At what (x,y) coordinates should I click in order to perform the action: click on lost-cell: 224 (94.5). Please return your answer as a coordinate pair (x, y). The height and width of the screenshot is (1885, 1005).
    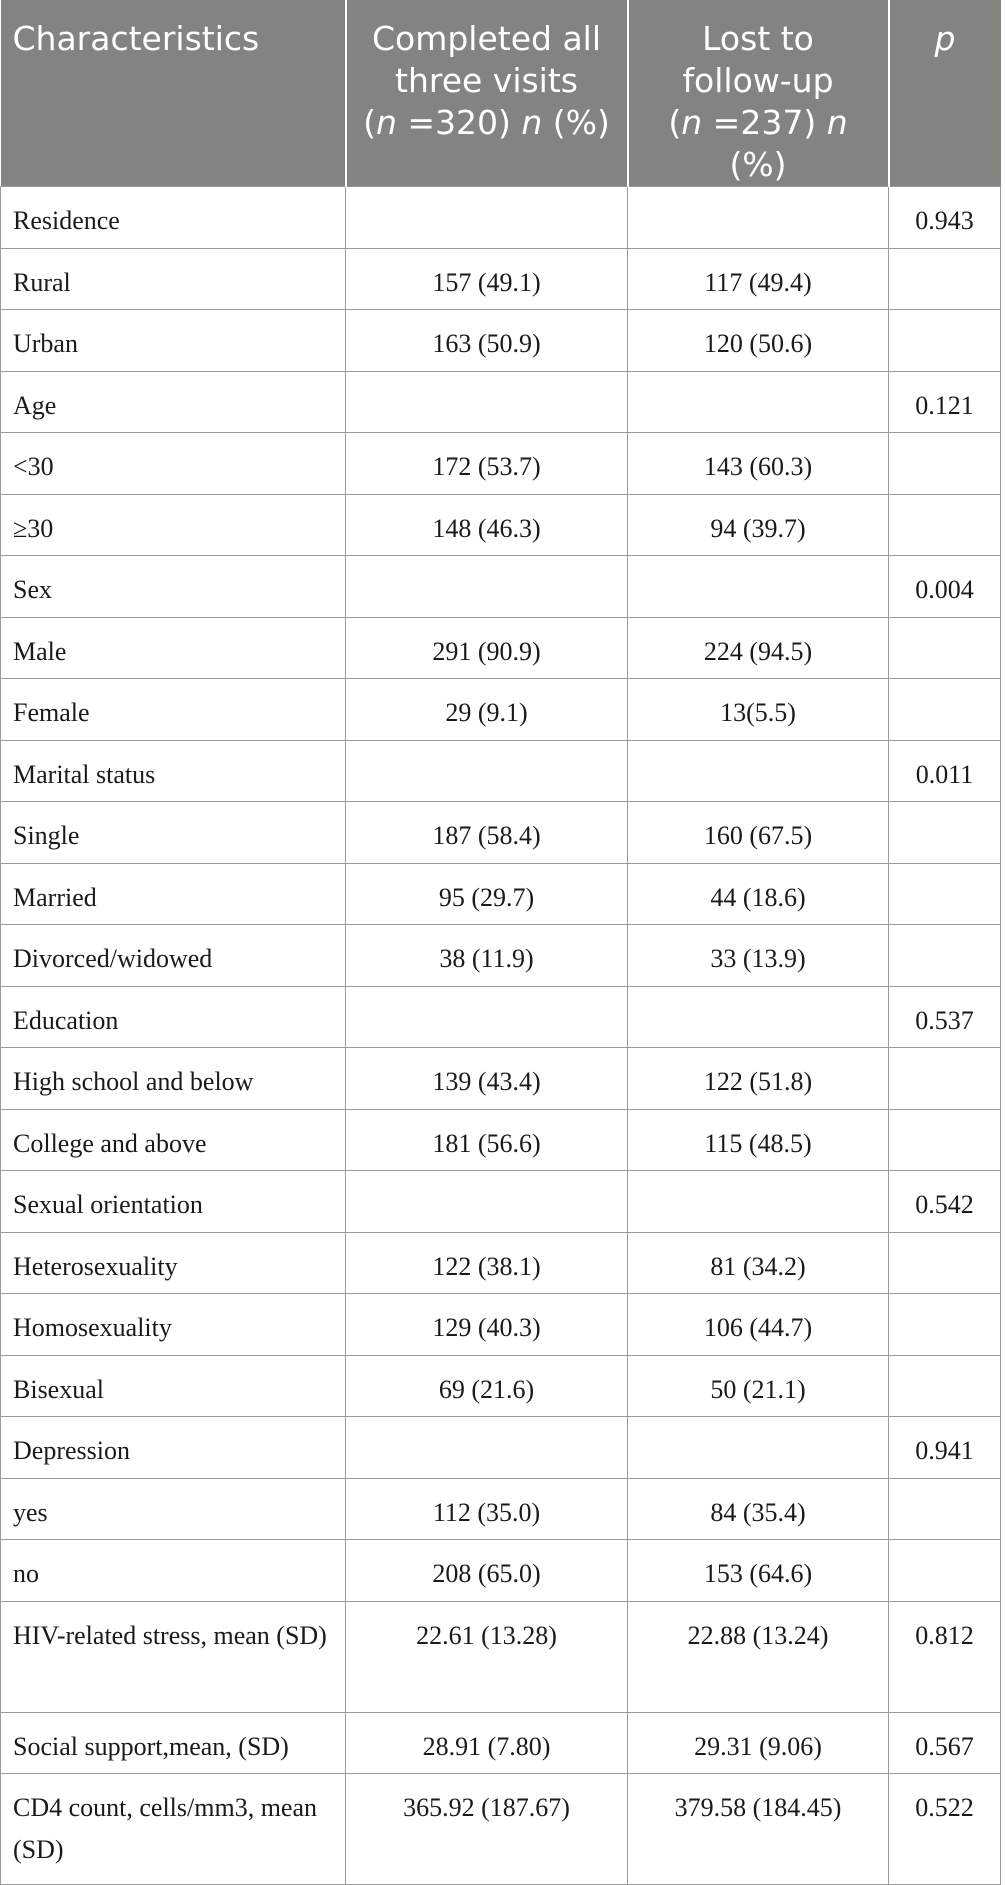
    Looking at the image, I should click on (758, 647).